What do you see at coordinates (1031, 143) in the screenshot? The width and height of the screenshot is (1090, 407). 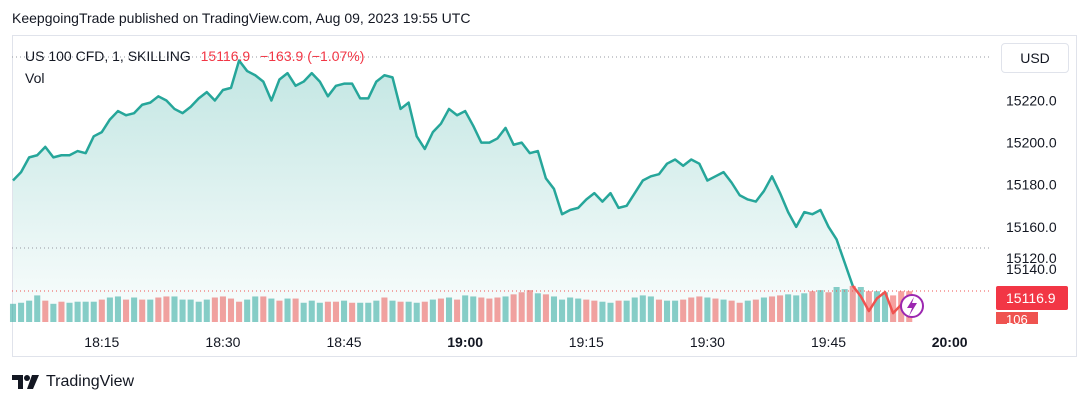 I see `y-tick-label: 15200.0` at bounding box center [1031, 143].